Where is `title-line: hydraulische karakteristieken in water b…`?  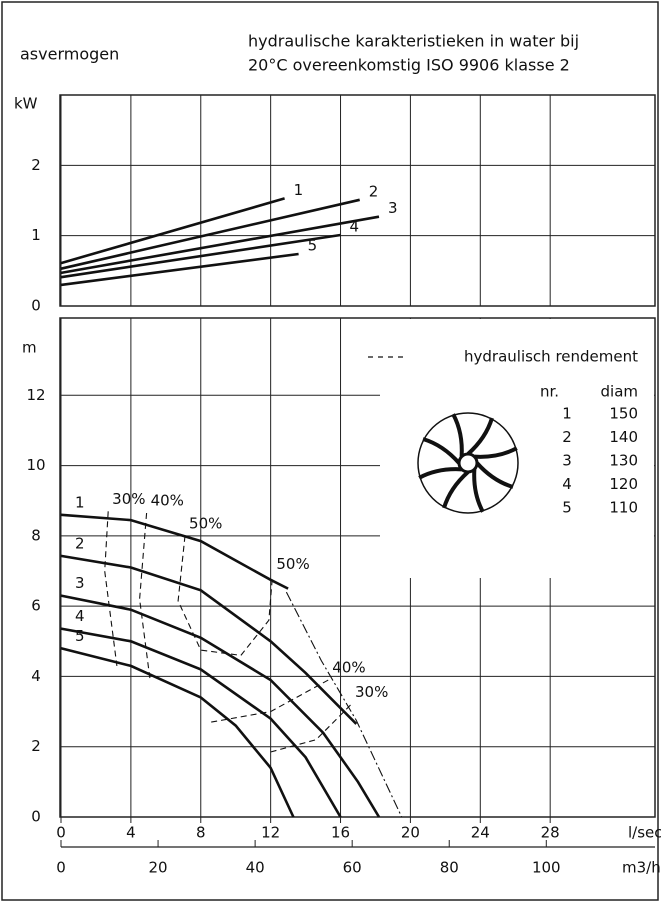
title-line: hydraulische karakteristieken in water b… is located at coordinates (413, 41).